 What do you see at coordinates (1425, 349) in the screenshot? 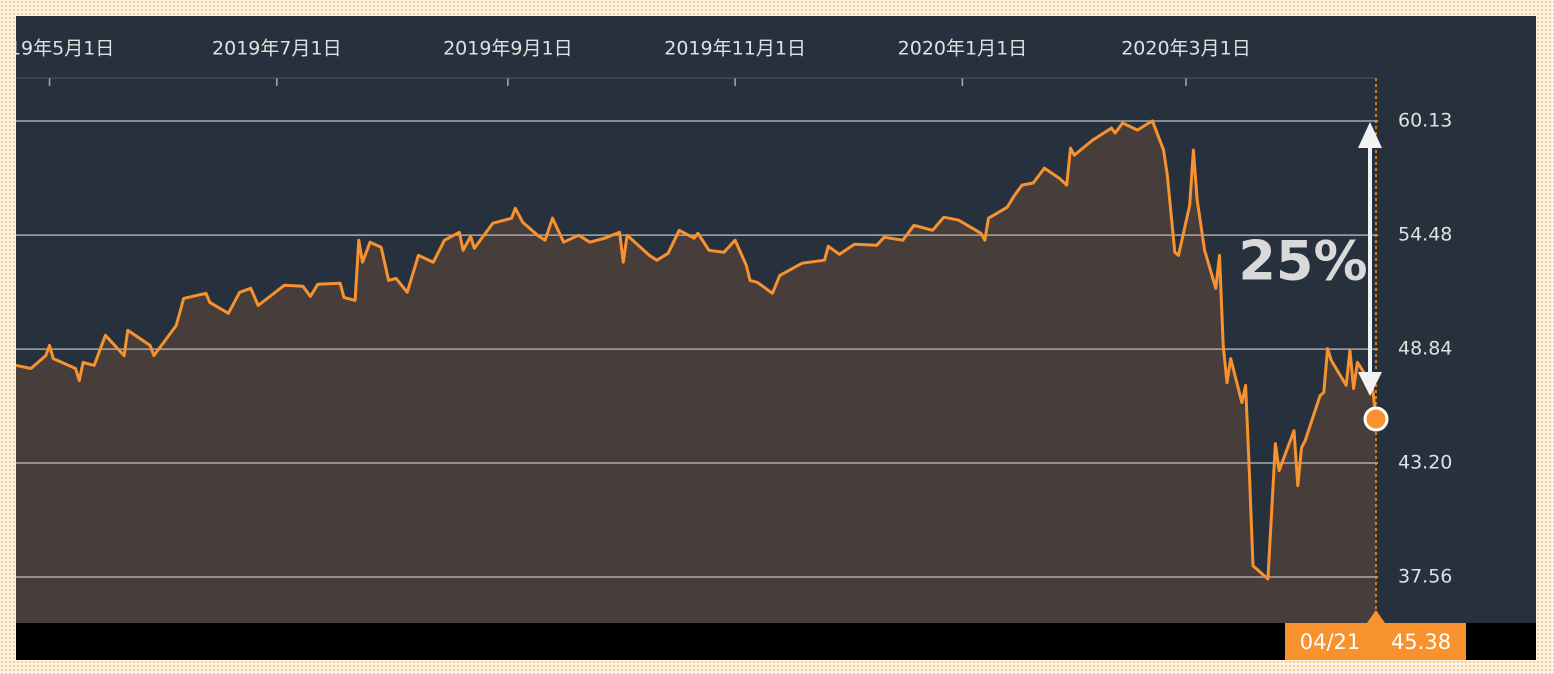
I see `y-tick-label: 48.84` at bounding box center [1425, 349].